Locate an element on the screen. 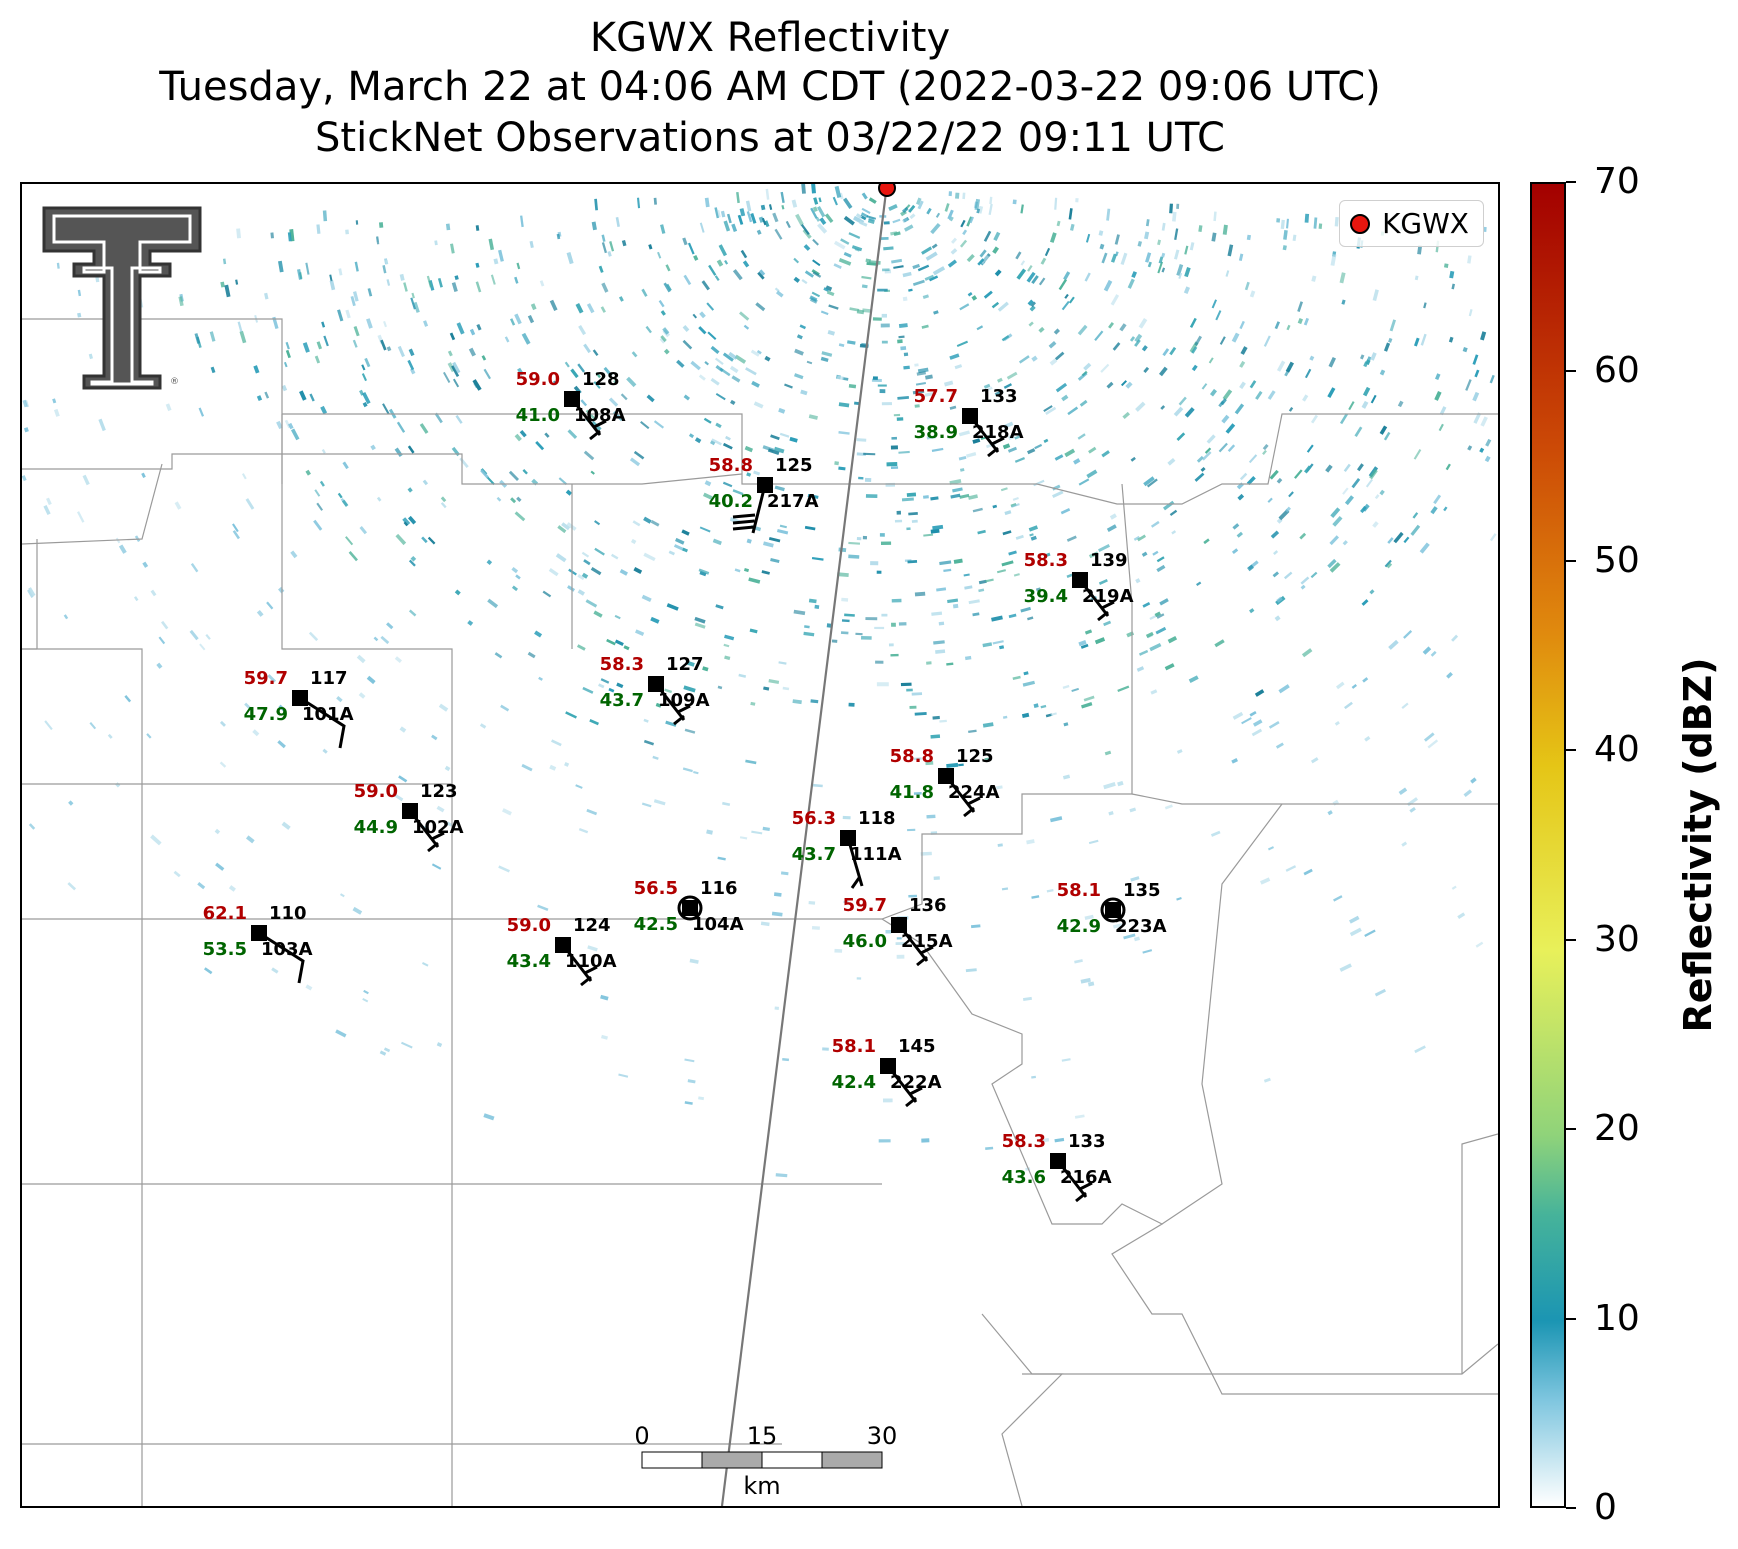 The image size is (1738, 1549). dewpoint-label: 44.9 is located at coordinates (376, 827).